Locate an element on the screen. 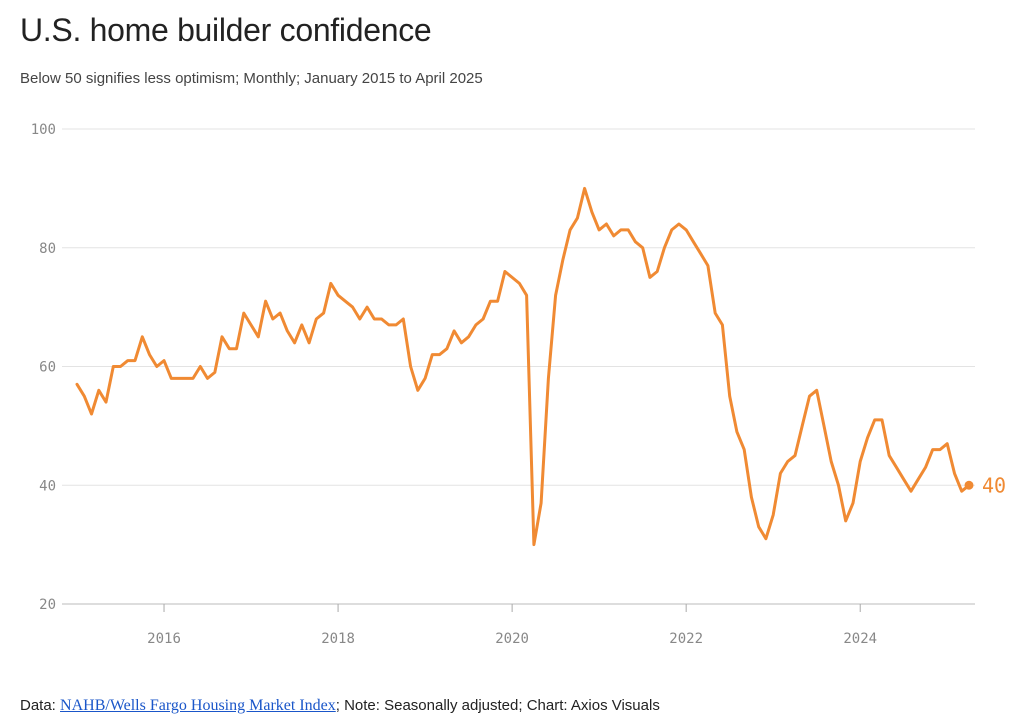 The width and height of the screenshot is (1024, 725). x-tick-label-2016: 2016 is located at coordinates (164, 639).